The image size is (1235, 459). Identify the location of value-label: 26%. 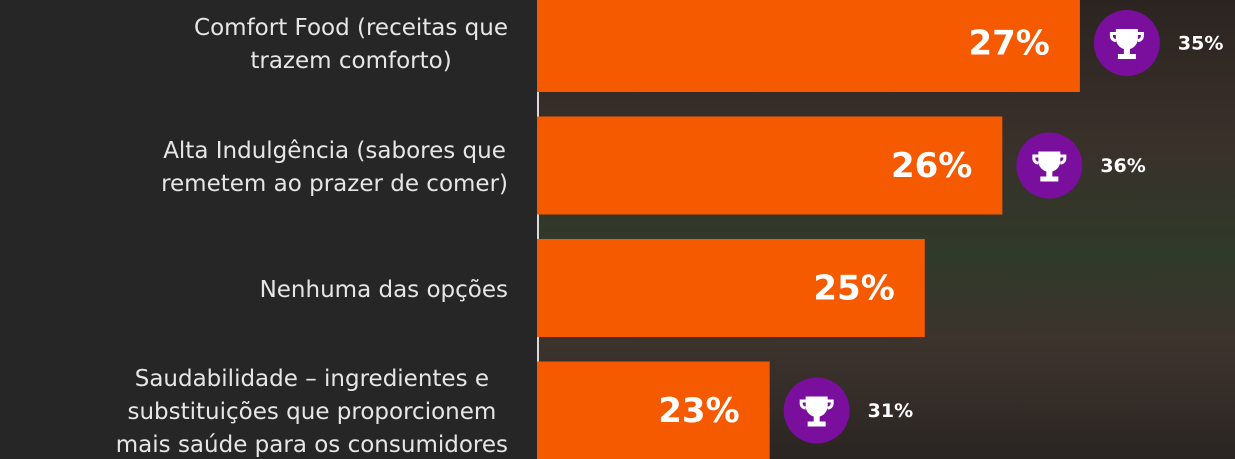
(931, 166).